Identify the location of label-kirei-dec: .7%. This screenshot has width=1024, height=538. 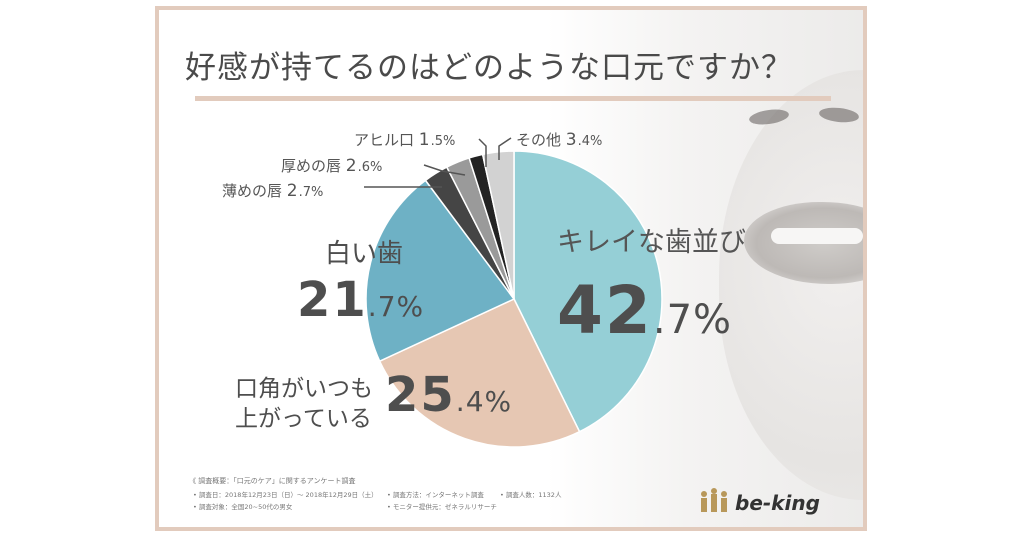
(692, 320).